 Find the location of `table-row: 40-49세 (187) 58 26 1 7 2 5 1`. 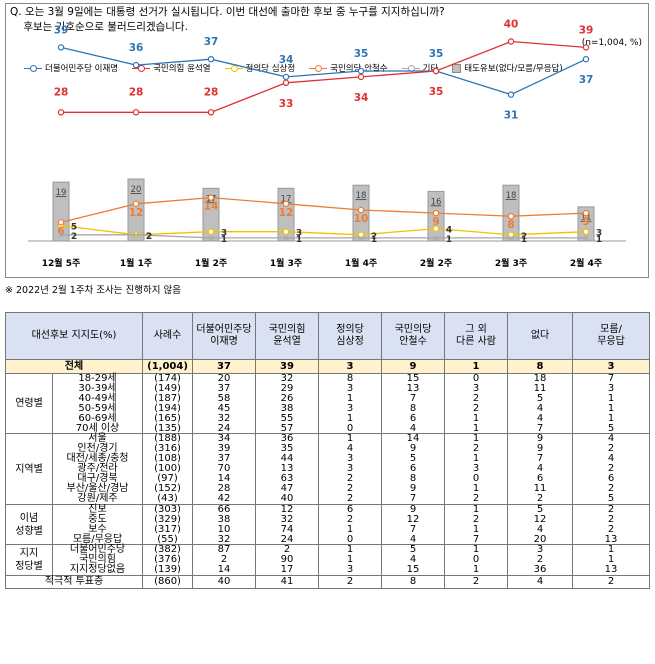

table-row: 40-49세 (187) 58 26 1 7 2 5 1 is located at coordinates (328, 398).